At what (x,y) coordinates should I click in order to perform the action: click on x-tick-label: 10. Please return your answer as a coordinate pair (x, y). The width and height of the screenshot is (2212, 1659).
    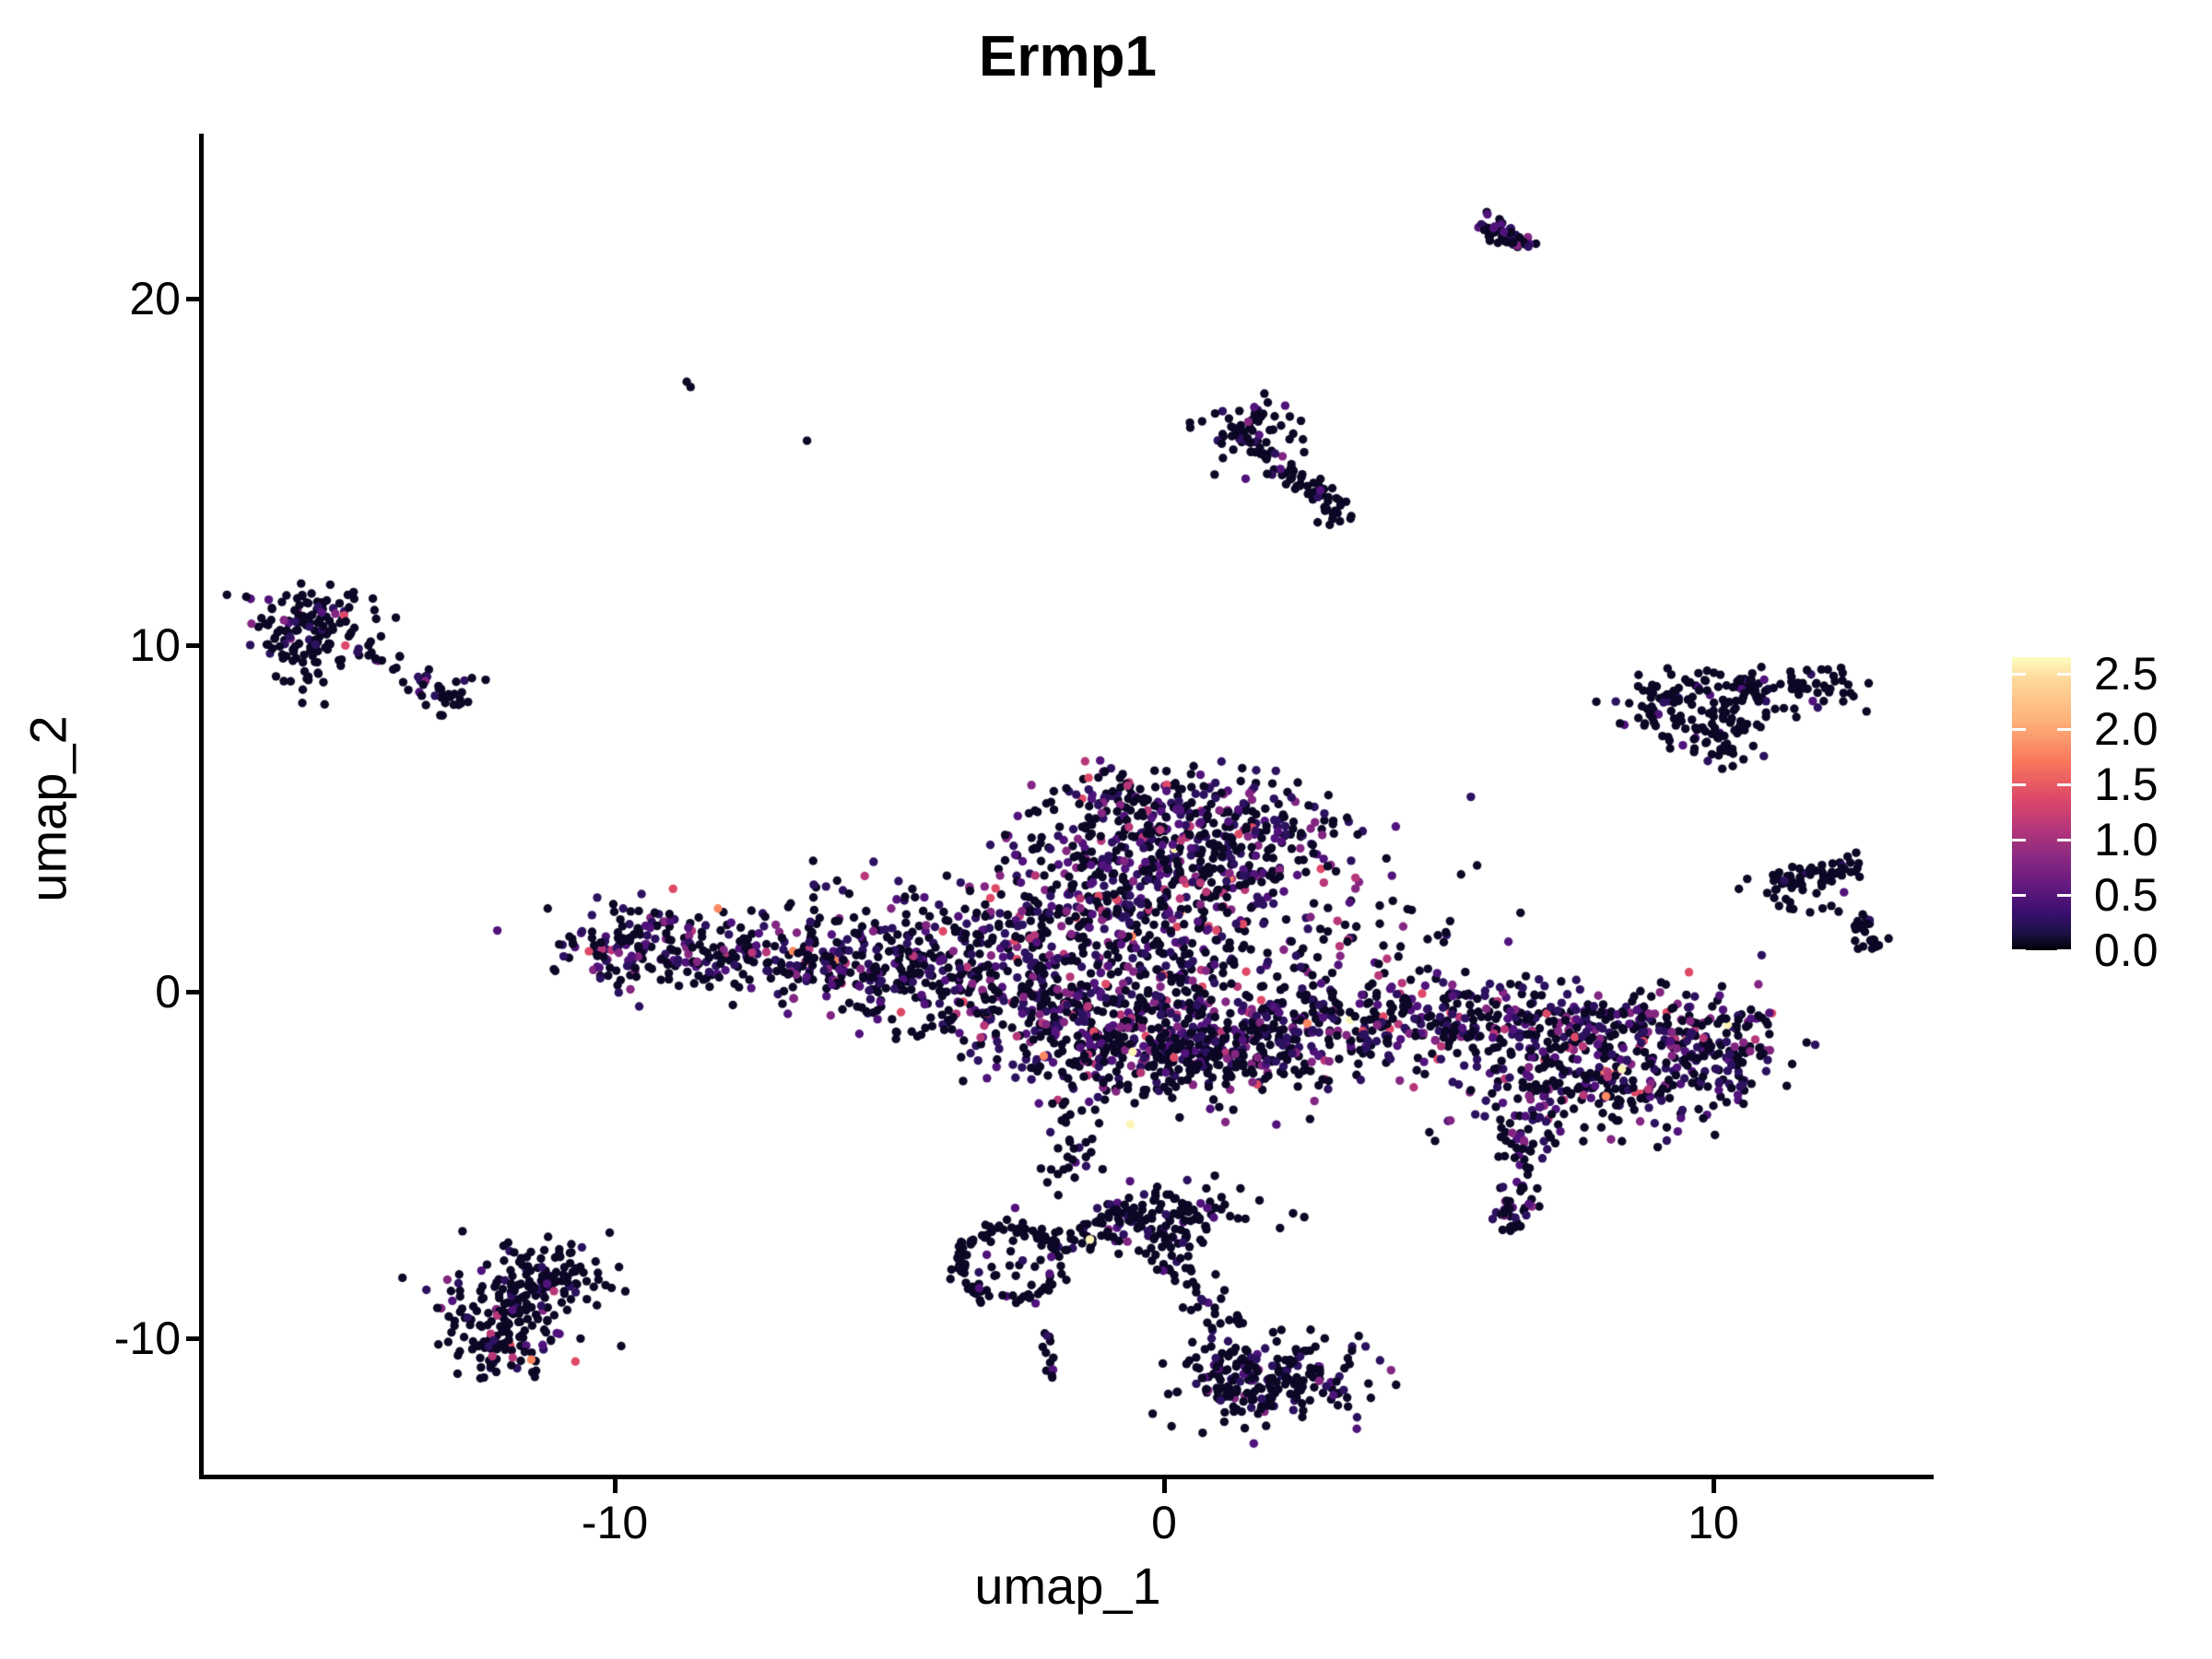
    Looking at the image, I should click on (1713, 1522).